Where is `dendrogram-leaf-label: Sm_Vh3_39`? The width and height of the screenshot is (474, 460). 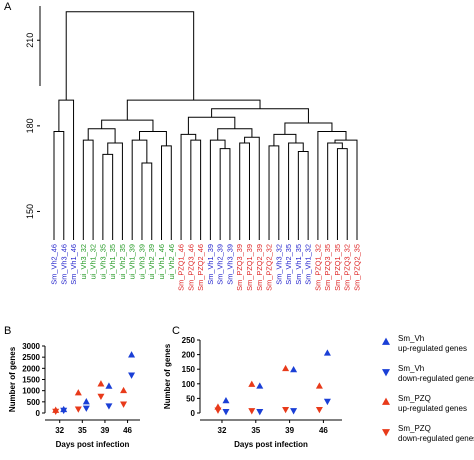
dendrogram-leaf-label: Sm_Vh3_39 is located at coordinates (229, 264).